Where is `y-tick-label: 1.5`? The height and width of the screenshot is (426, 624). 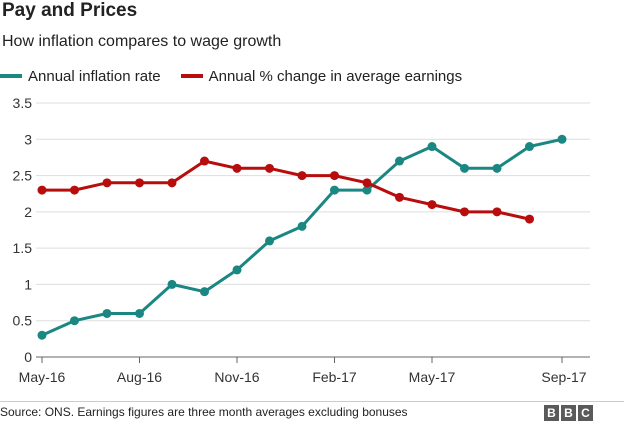
y-tick-label: 1.5 is located at coordinates (23, 248).